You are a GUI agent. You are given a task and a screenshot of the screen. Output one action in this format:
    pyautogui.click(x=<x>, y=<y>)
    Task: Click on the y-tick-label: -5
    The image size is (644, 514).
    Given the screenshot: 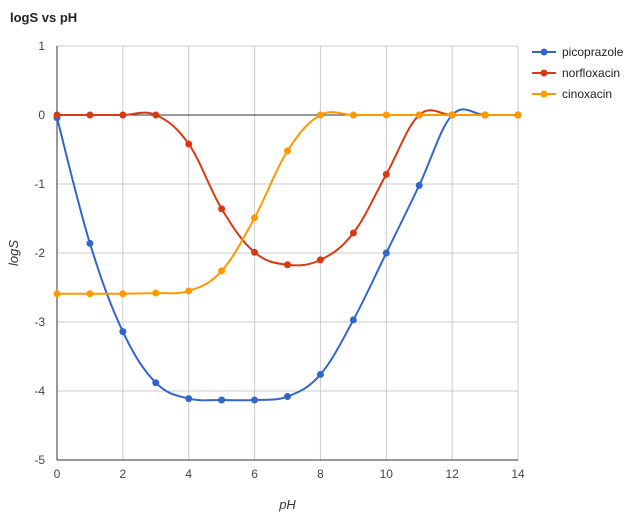 What is the action you would take?
    pyautogui.click(x=39, y=460)
    